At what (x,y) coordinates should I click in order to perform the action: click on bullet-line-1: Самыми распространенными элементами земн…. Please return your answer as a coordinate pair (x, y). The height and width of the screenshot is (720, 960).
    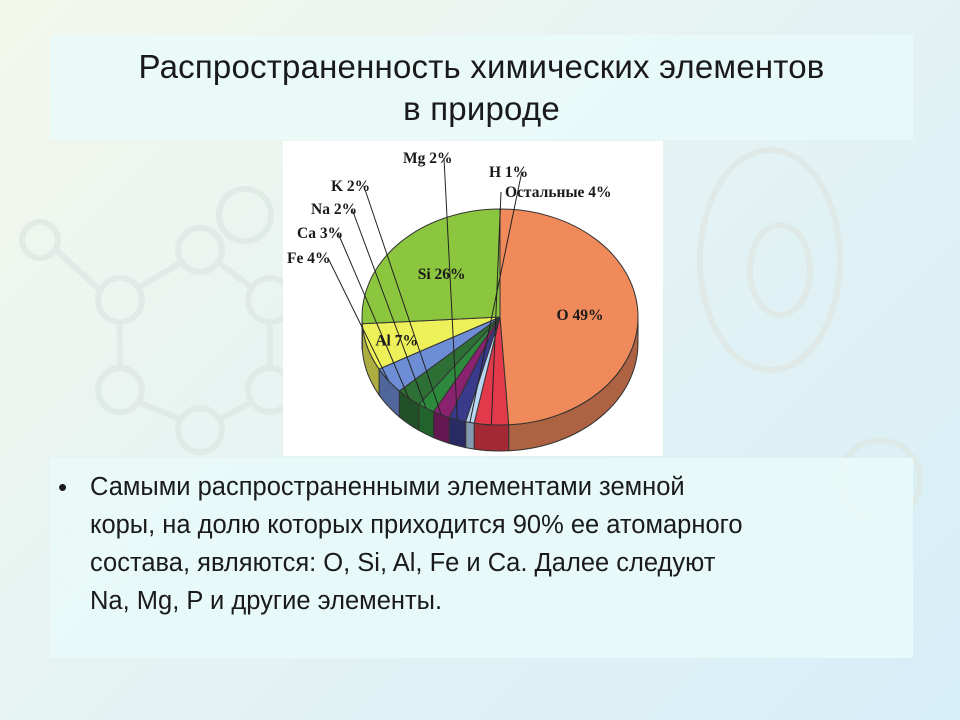
    Looking at the image, I should click on (387, 487).